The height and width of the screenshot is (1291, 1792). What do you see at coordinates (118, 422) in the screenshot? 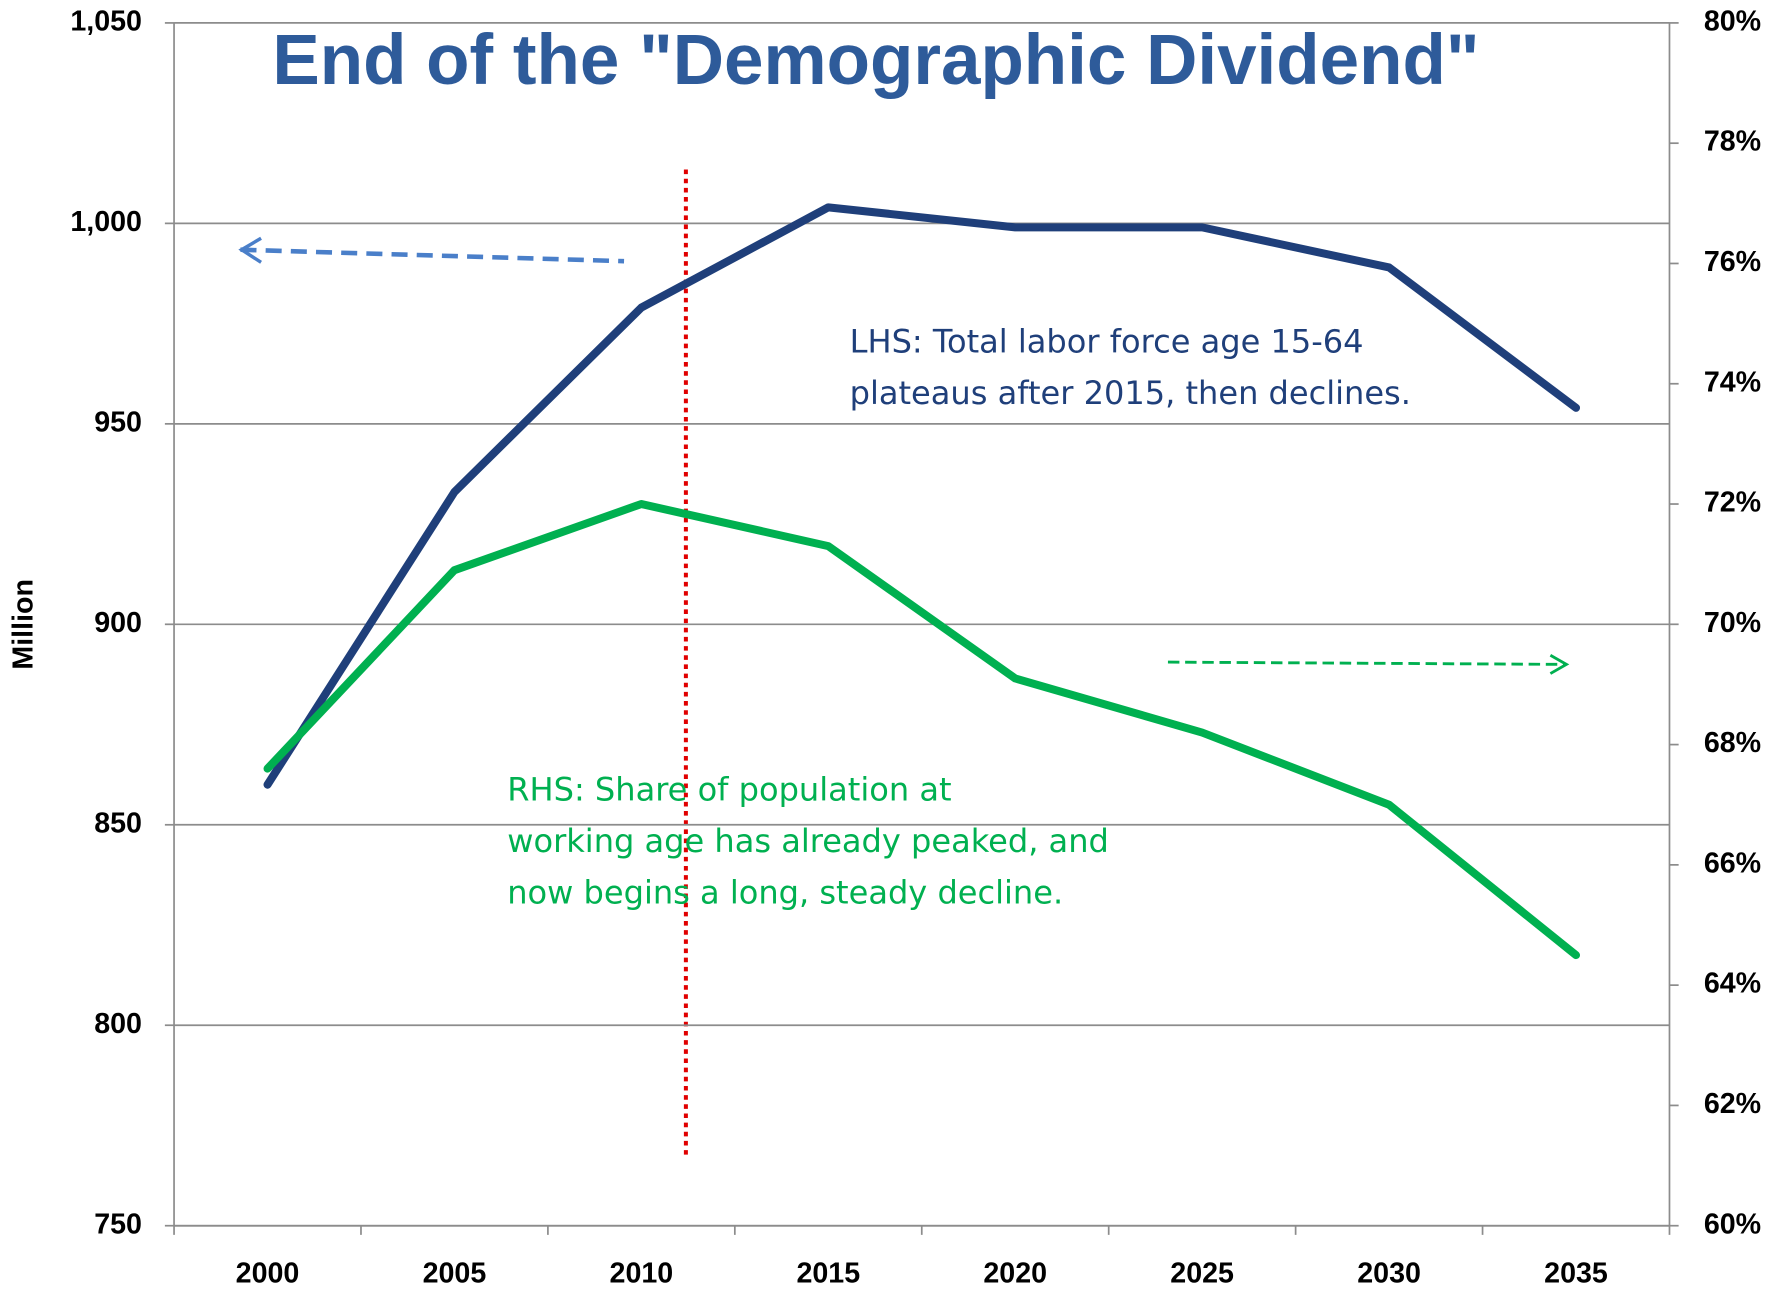
I see `y-tick-label: 950` at bounding box center [118, 422].